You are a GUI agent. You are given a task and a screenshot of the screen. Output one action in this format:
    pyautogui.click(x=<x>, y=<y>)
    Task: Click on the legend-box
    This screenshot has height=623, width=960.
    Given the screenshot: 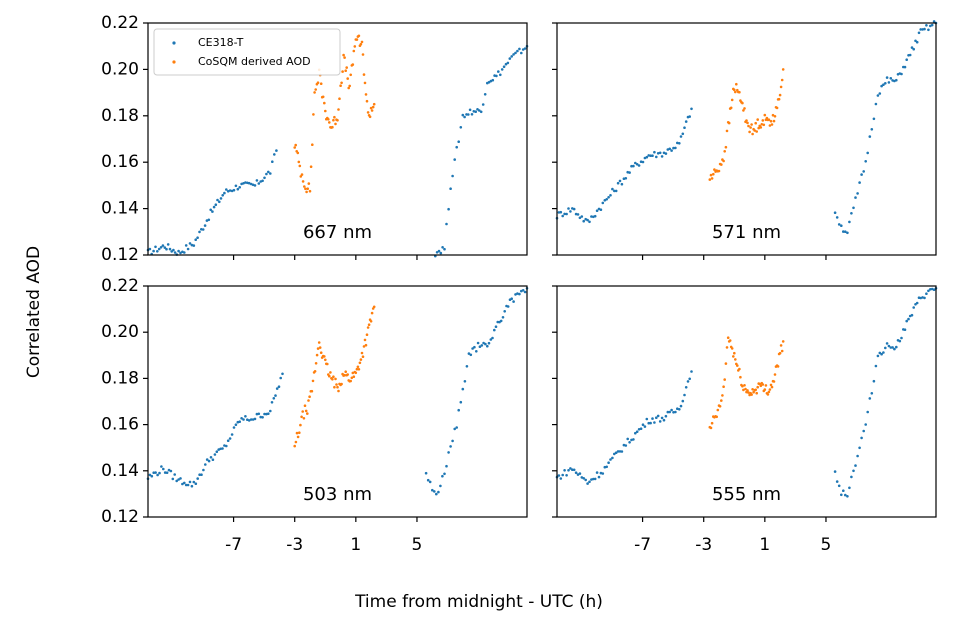 What is the action you would take?
    pyautogui.click(x=247, y=52)
    